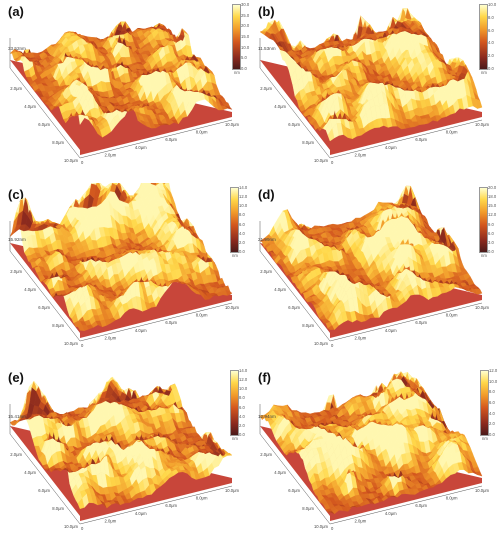 Image resolution: width=499 pixels, height=550 pixels. I want to click on z-scale-label: 33.52nm, so click(17, 48).